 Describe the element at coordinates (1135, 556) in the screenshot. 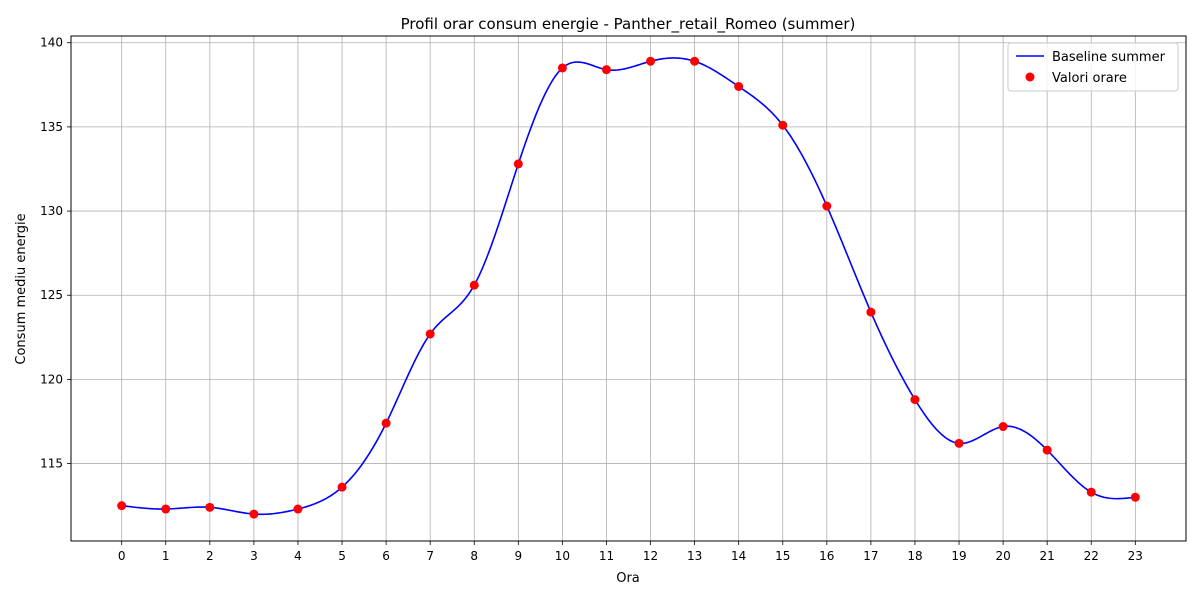

I see `x-tick-label: 23` at that location.